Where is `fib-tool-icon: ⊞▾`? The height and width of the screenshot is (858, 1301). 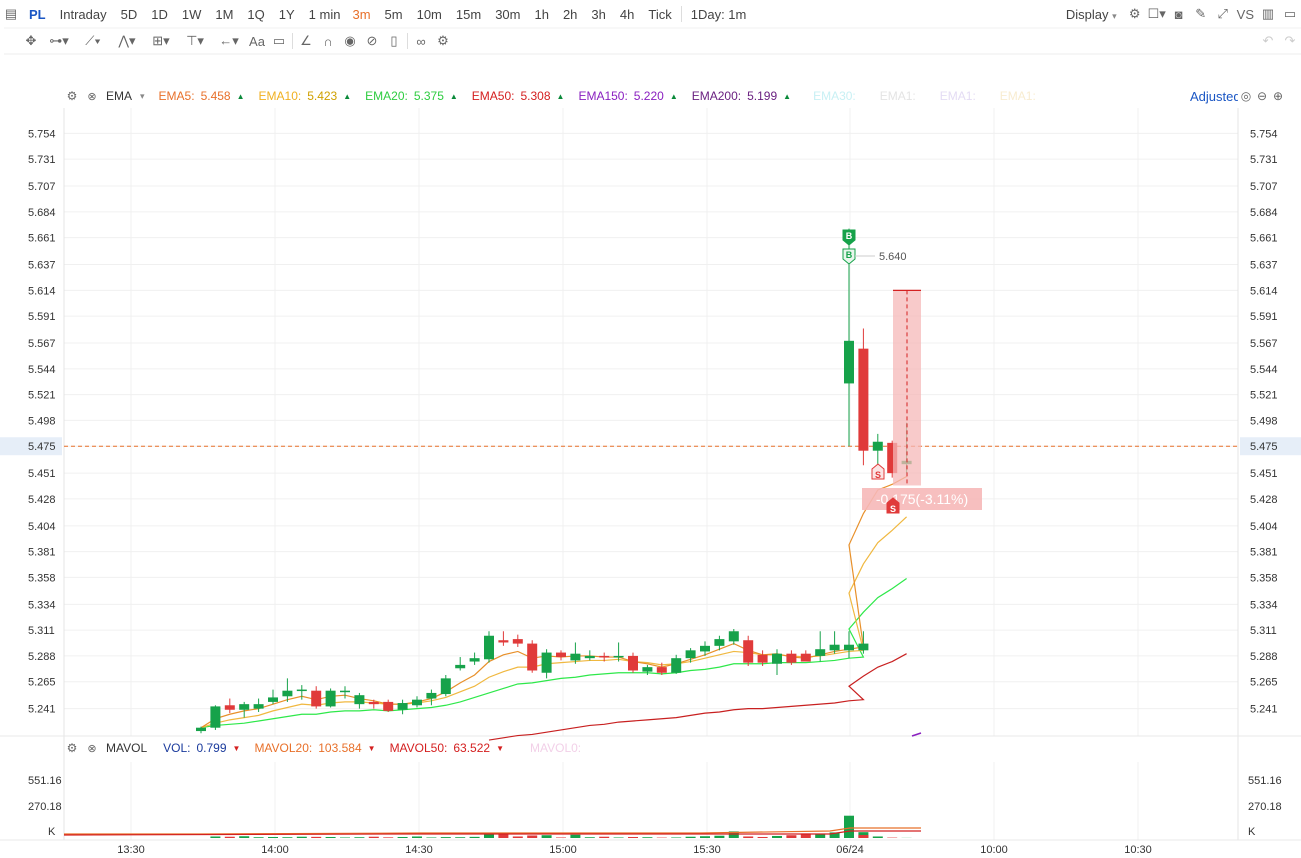
fib-tool-icon: ⊞▾ is located at coordinates (161, 40).